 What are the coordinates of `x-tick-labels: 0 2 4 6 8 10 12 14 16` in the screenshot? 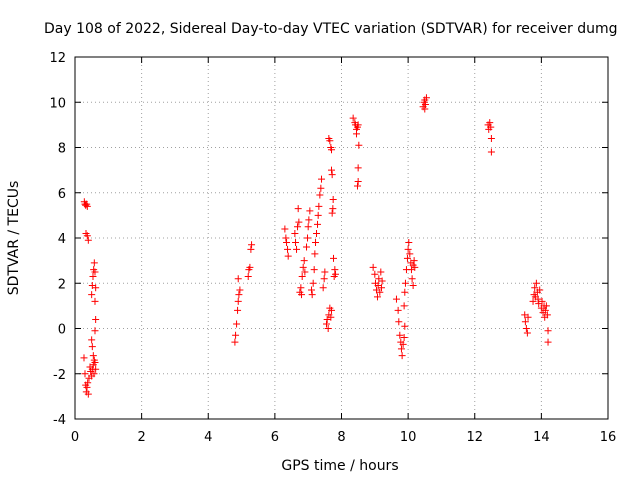 It's located at (343, 437).